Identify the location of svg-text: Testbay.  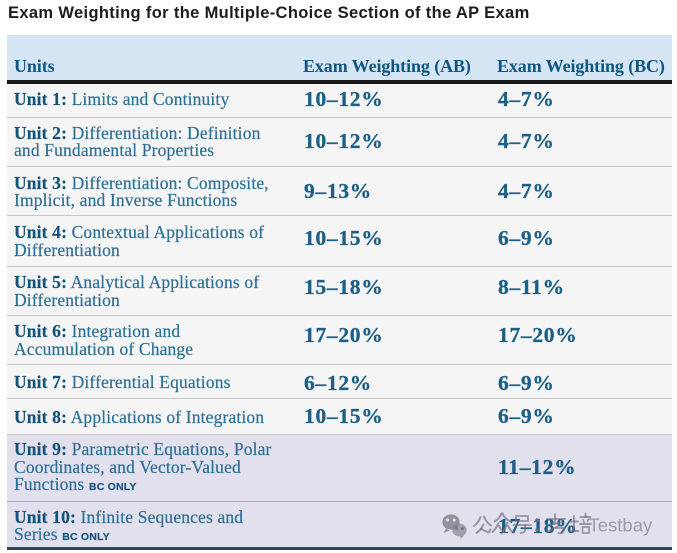
(621, 525).